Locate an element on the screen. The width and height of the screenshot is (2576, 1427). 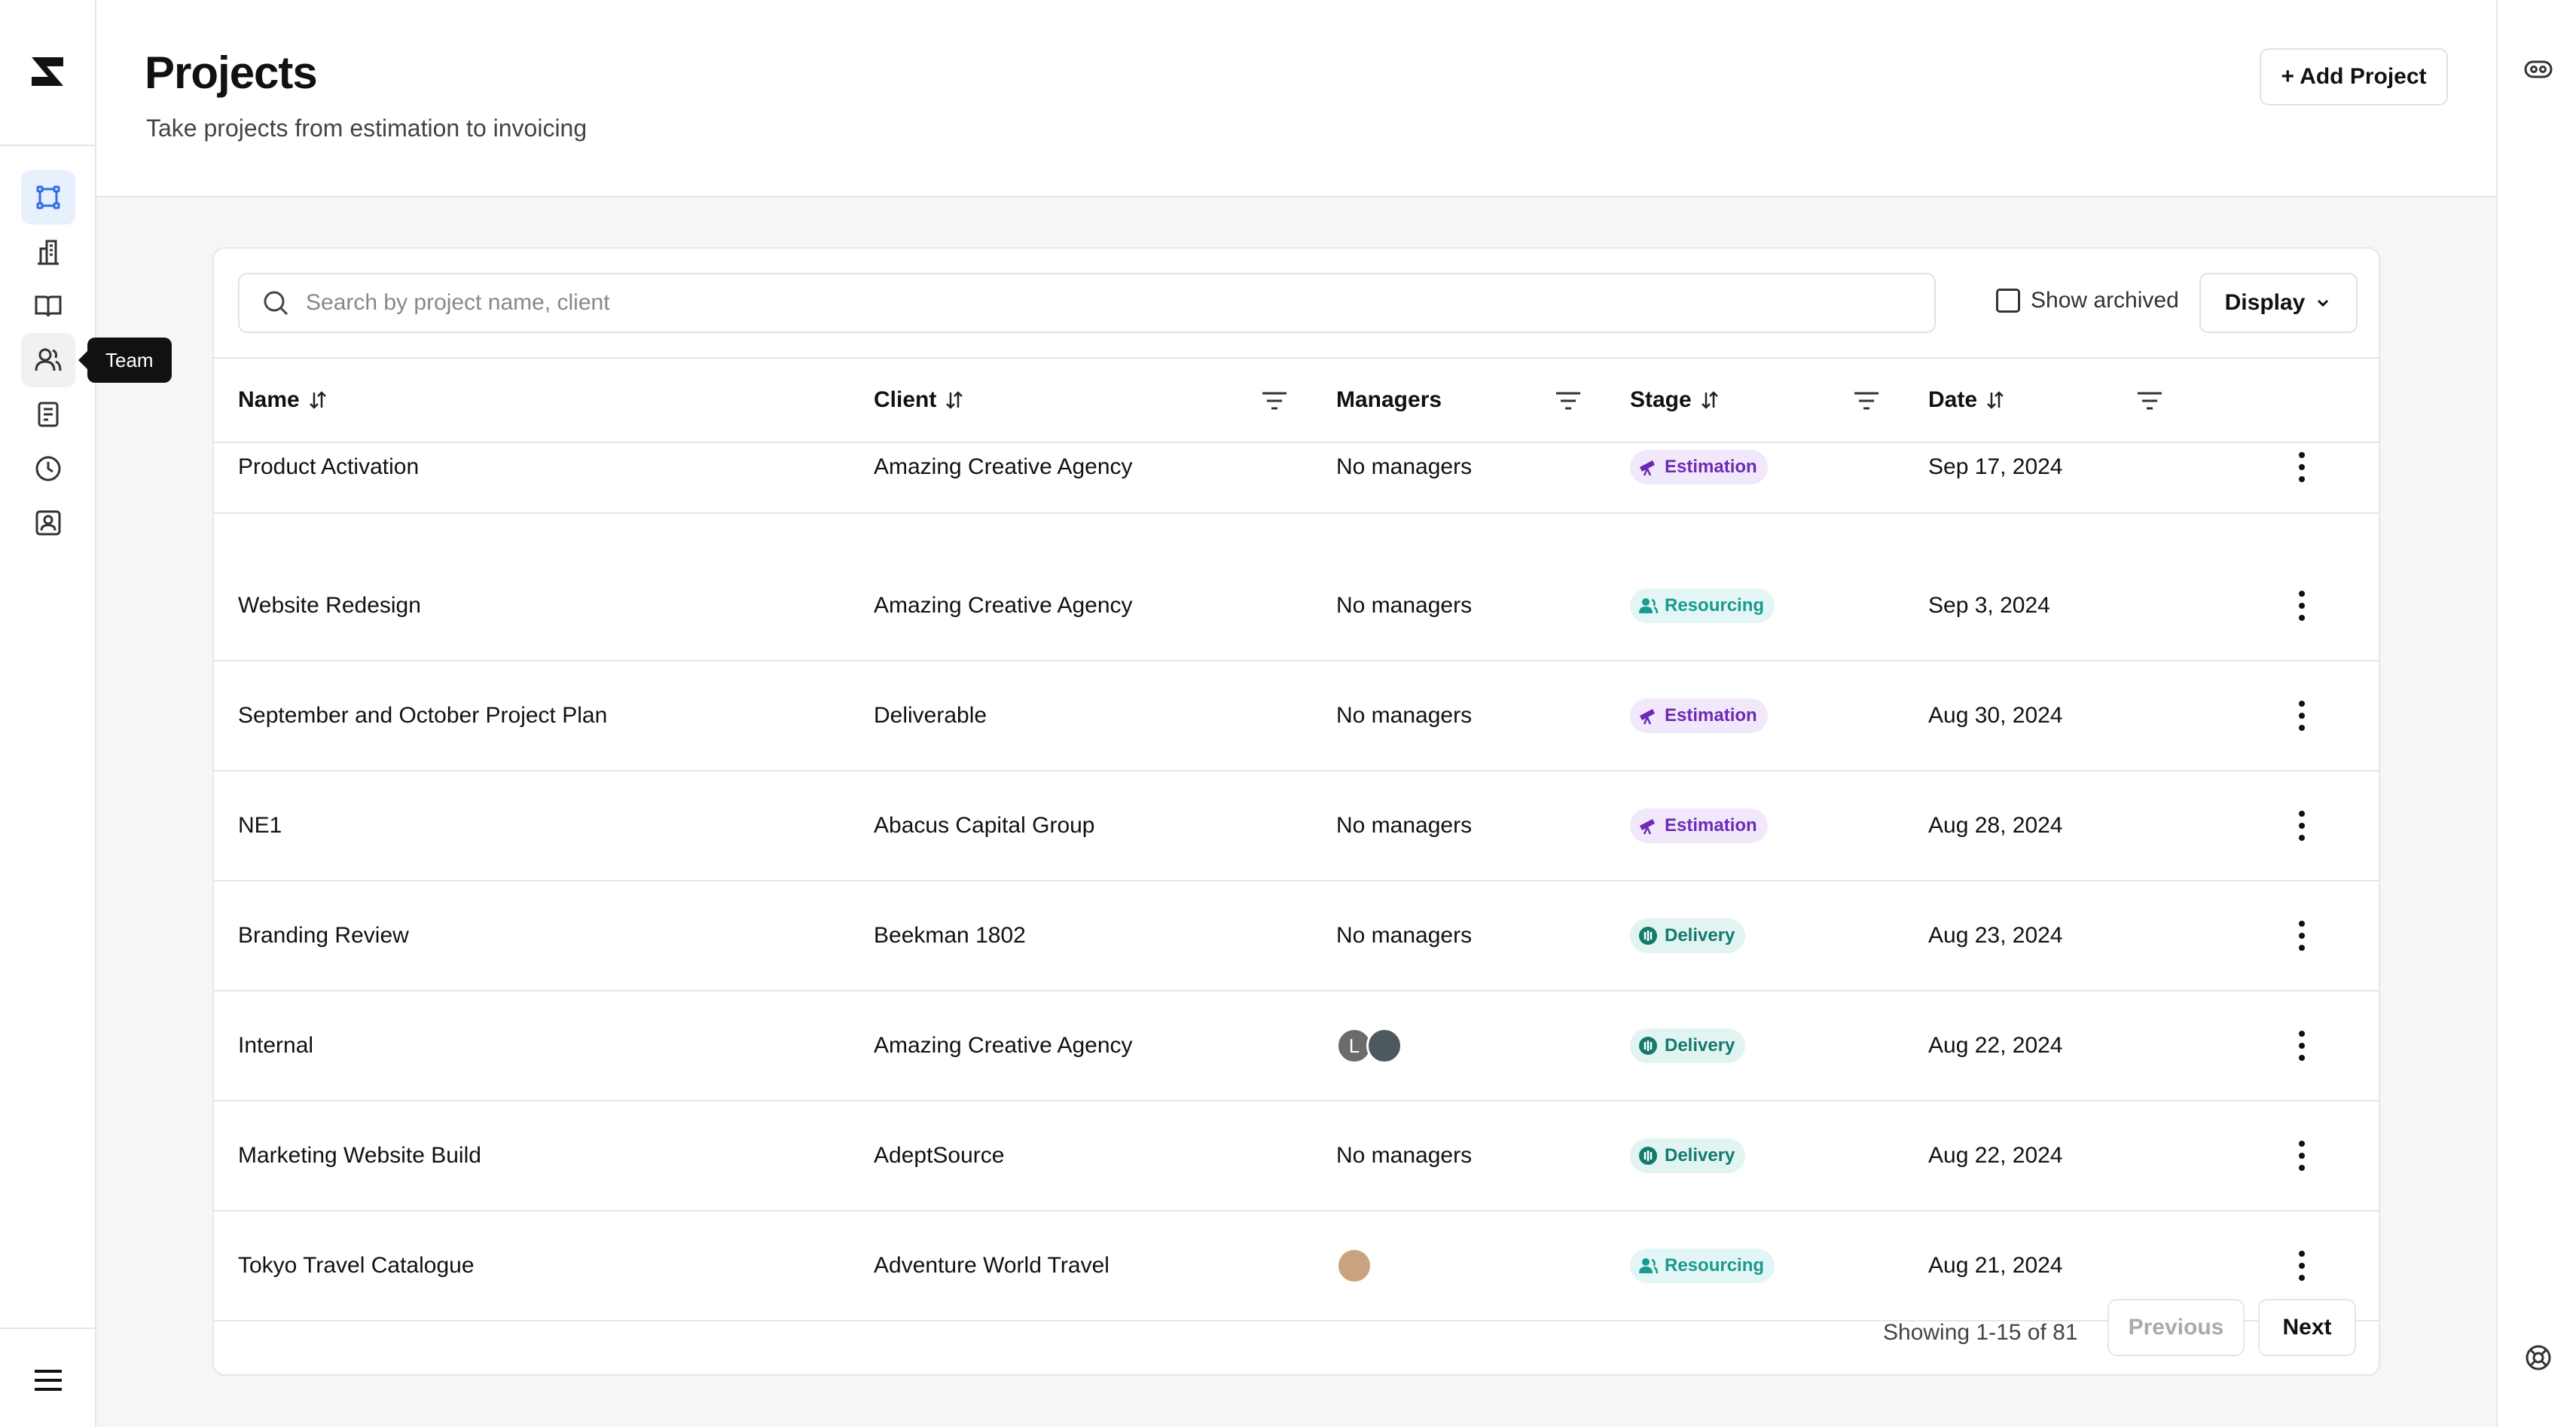
sidebar-item-clients is located at coordinates (48, 252).